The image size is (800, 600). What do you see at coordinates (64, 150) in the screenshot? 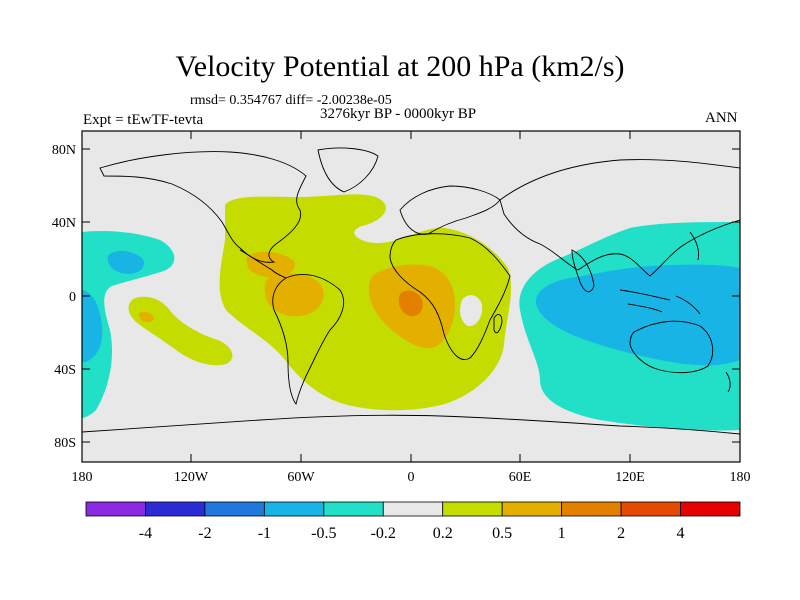
I see `lat-label: 80N` at bounding box center [64, 150].